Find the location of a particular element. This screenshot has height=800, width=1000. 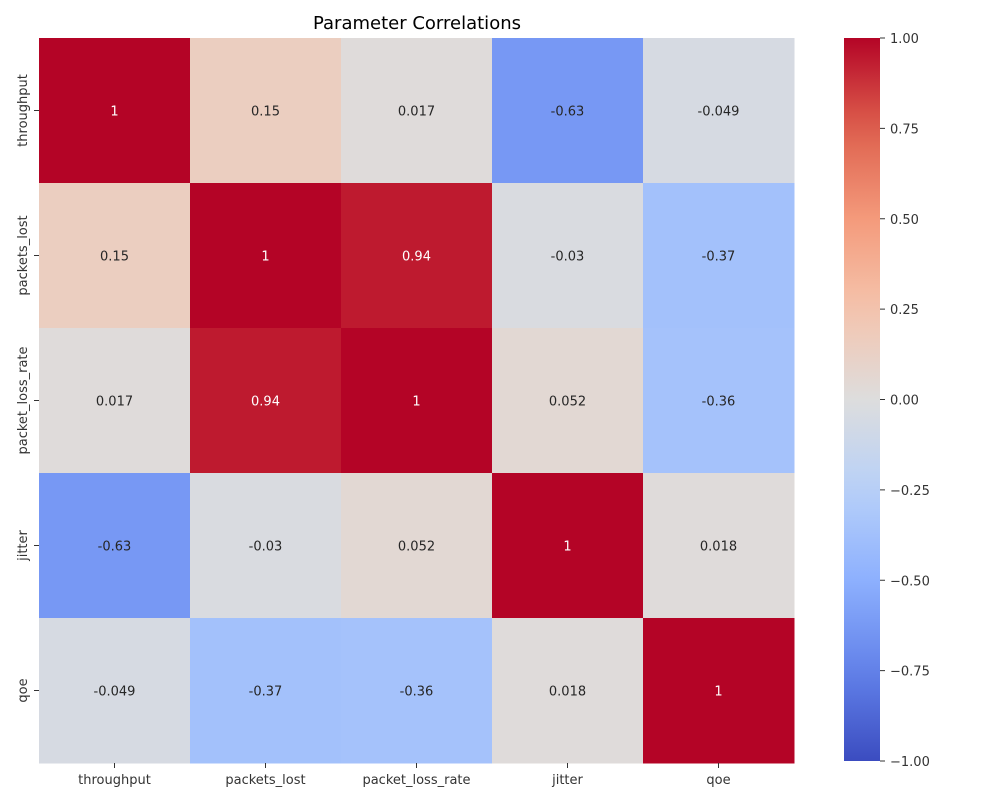

colorbar-tick-label: −0.25 is located at coordinates (910, 491).